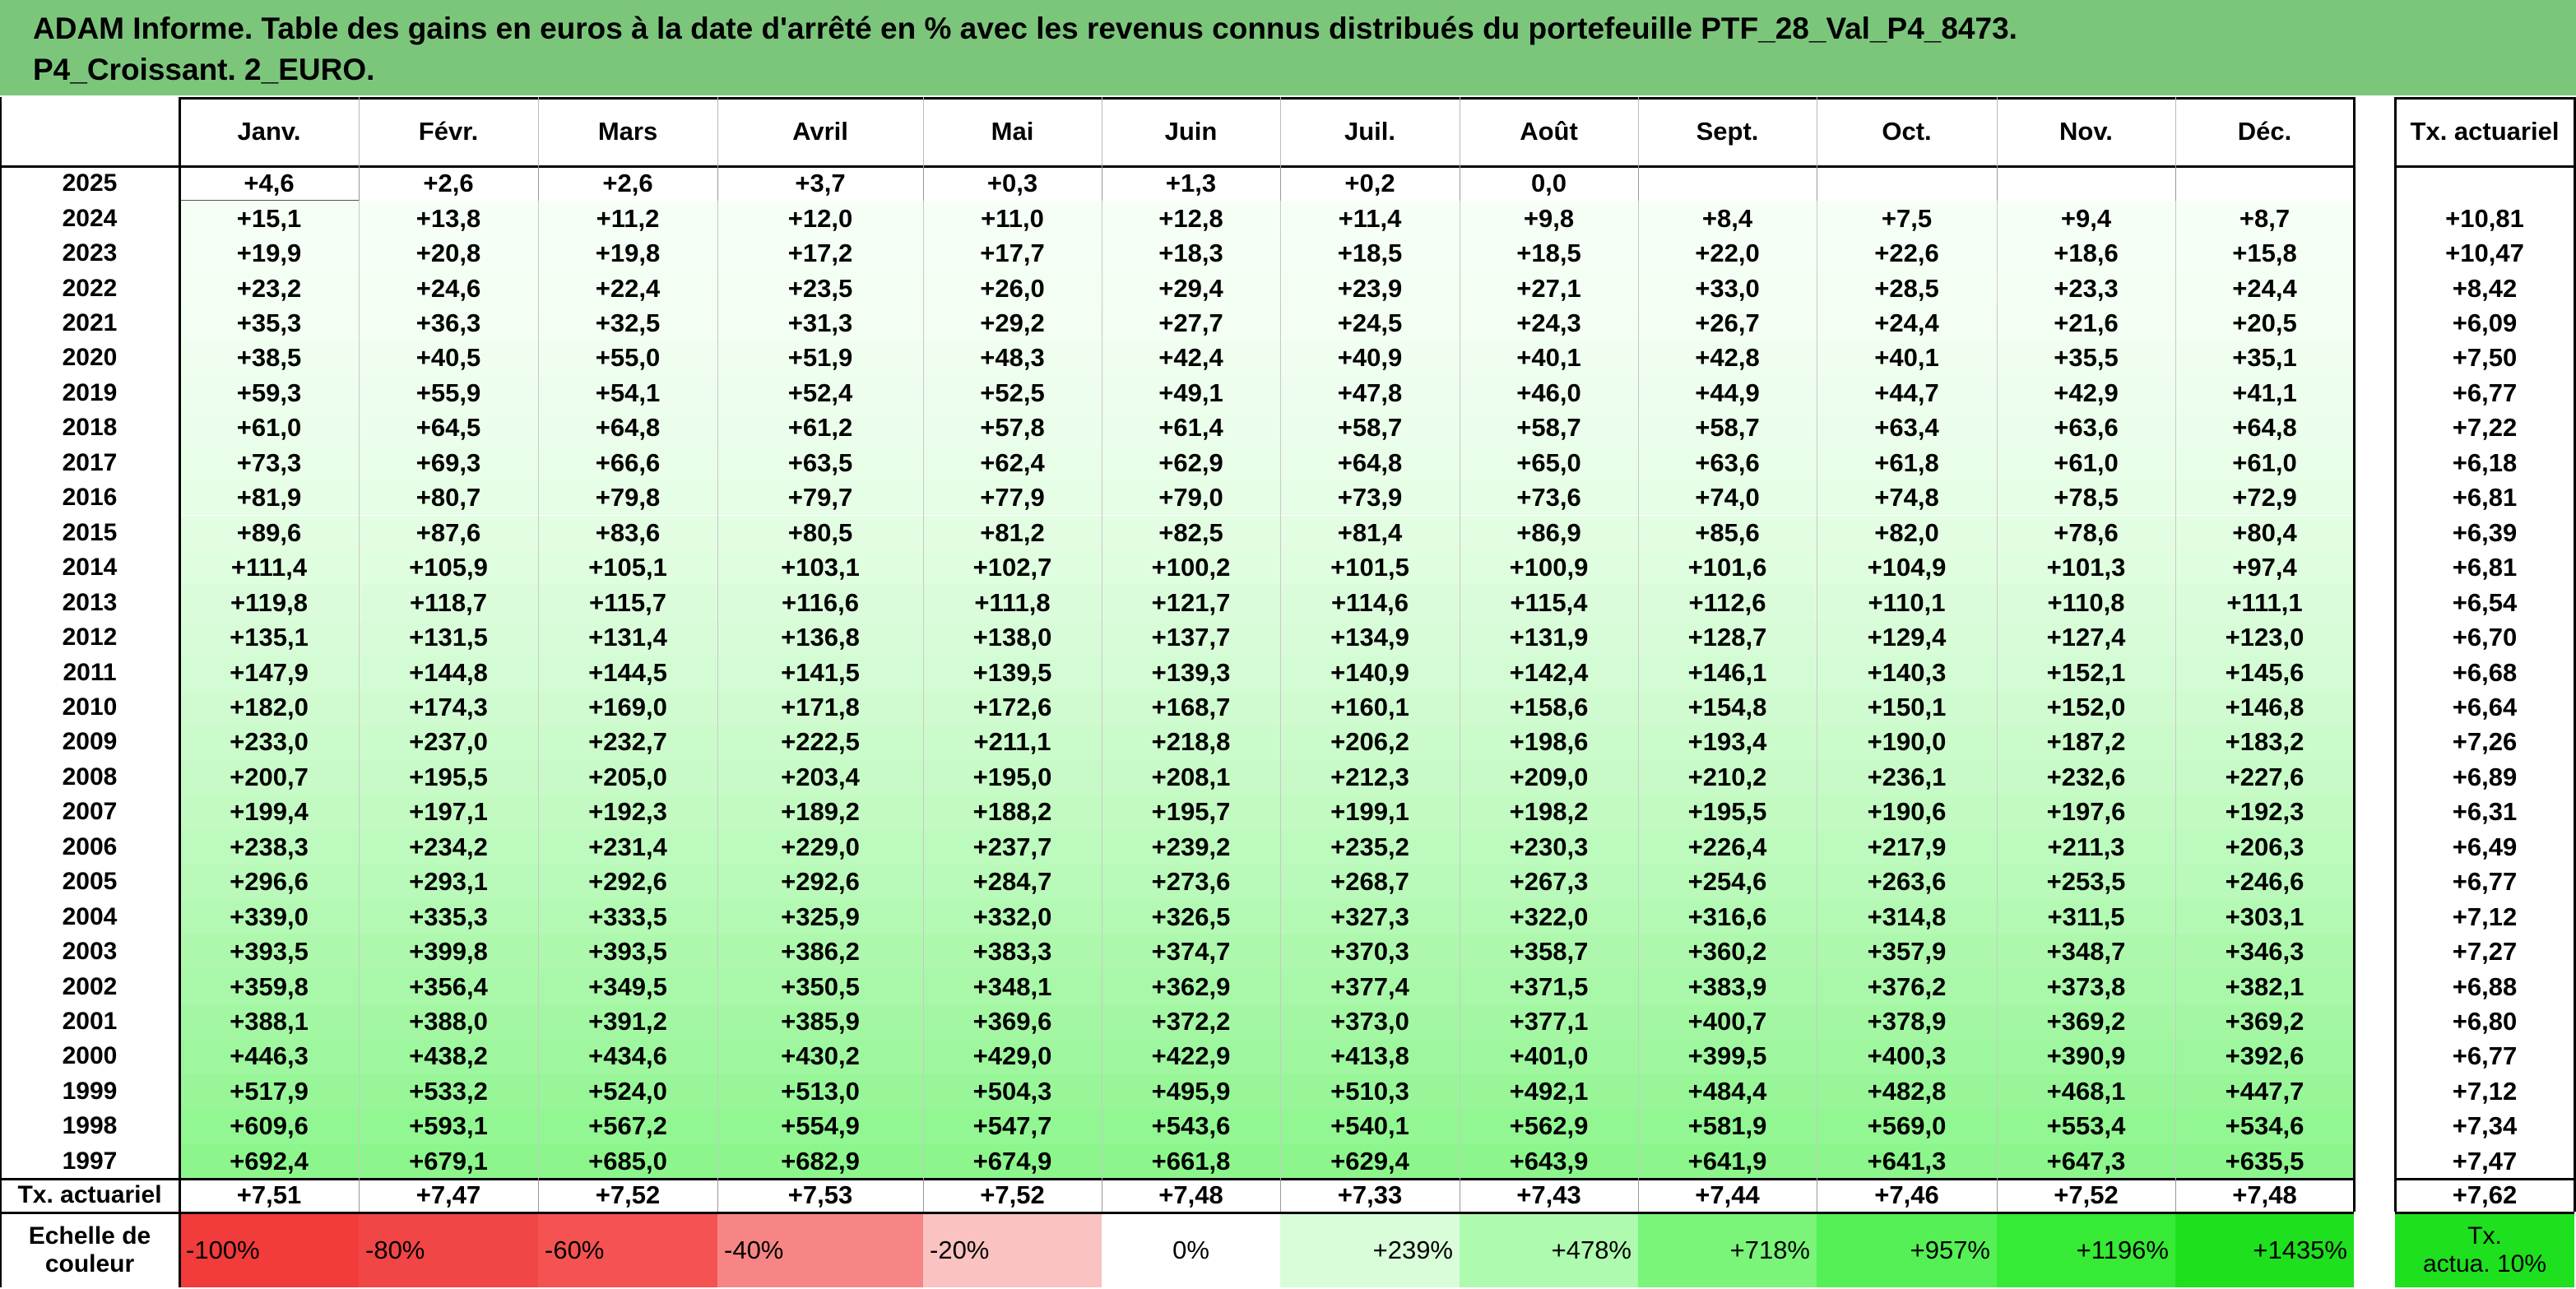 This screenshot has height=1289, width=2576. I want to click on value-cell: +44,9, so click(1728, 392).